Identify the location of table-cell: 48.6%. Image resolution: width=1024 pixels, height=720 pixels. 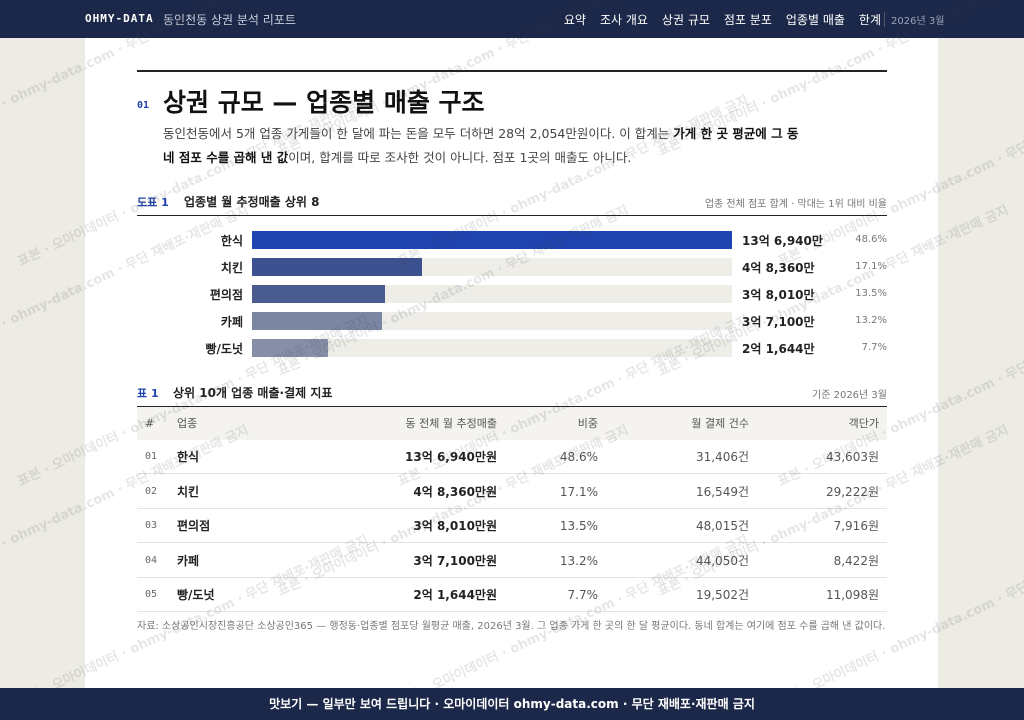
(578, 457).